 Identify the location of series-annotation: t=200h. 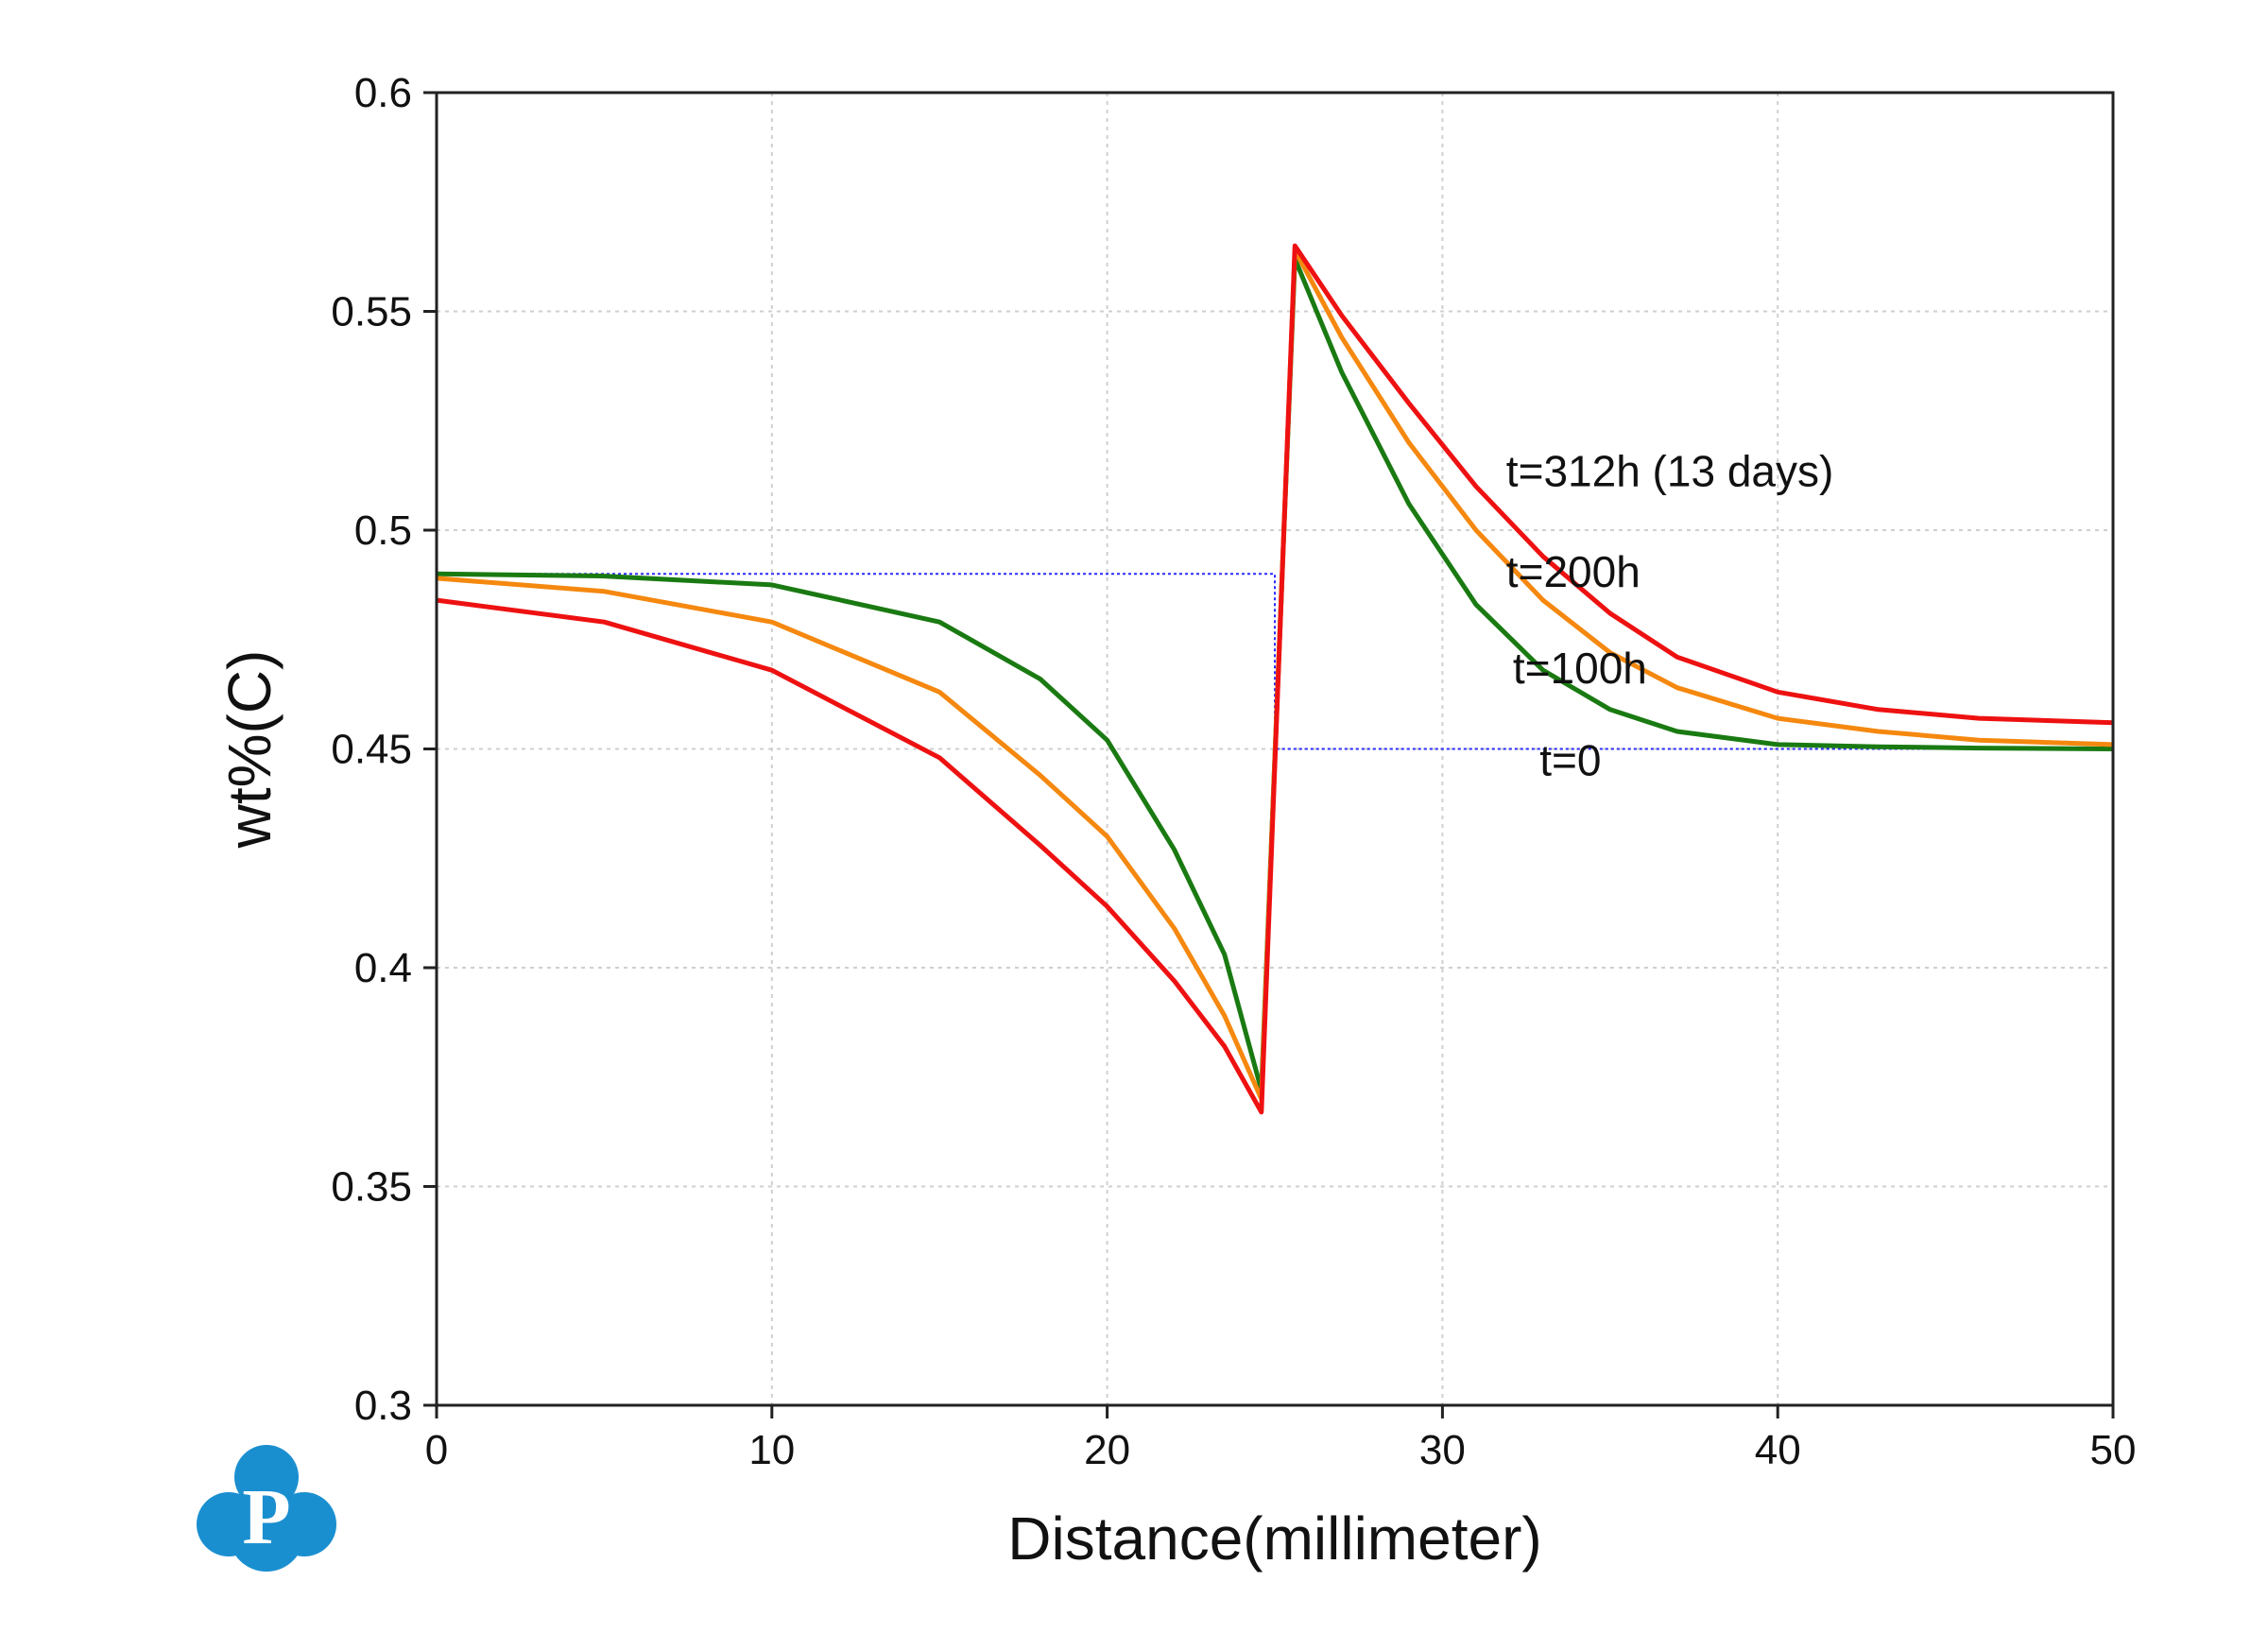
(1573, 571).